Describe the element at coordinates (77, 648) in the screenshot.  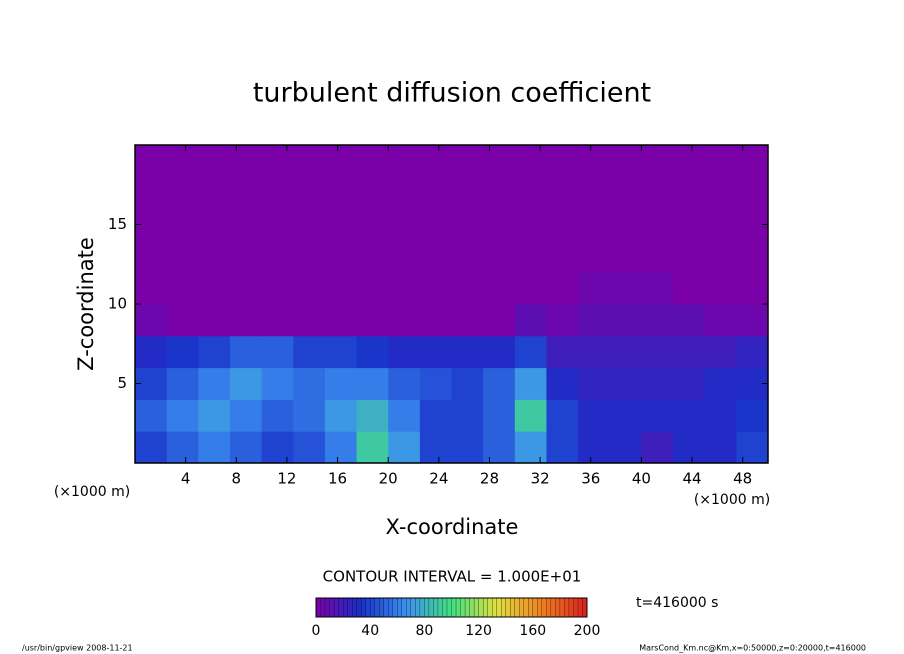
I see `footer-left: /usr/bin/gpview 2008-11-21` at that location.